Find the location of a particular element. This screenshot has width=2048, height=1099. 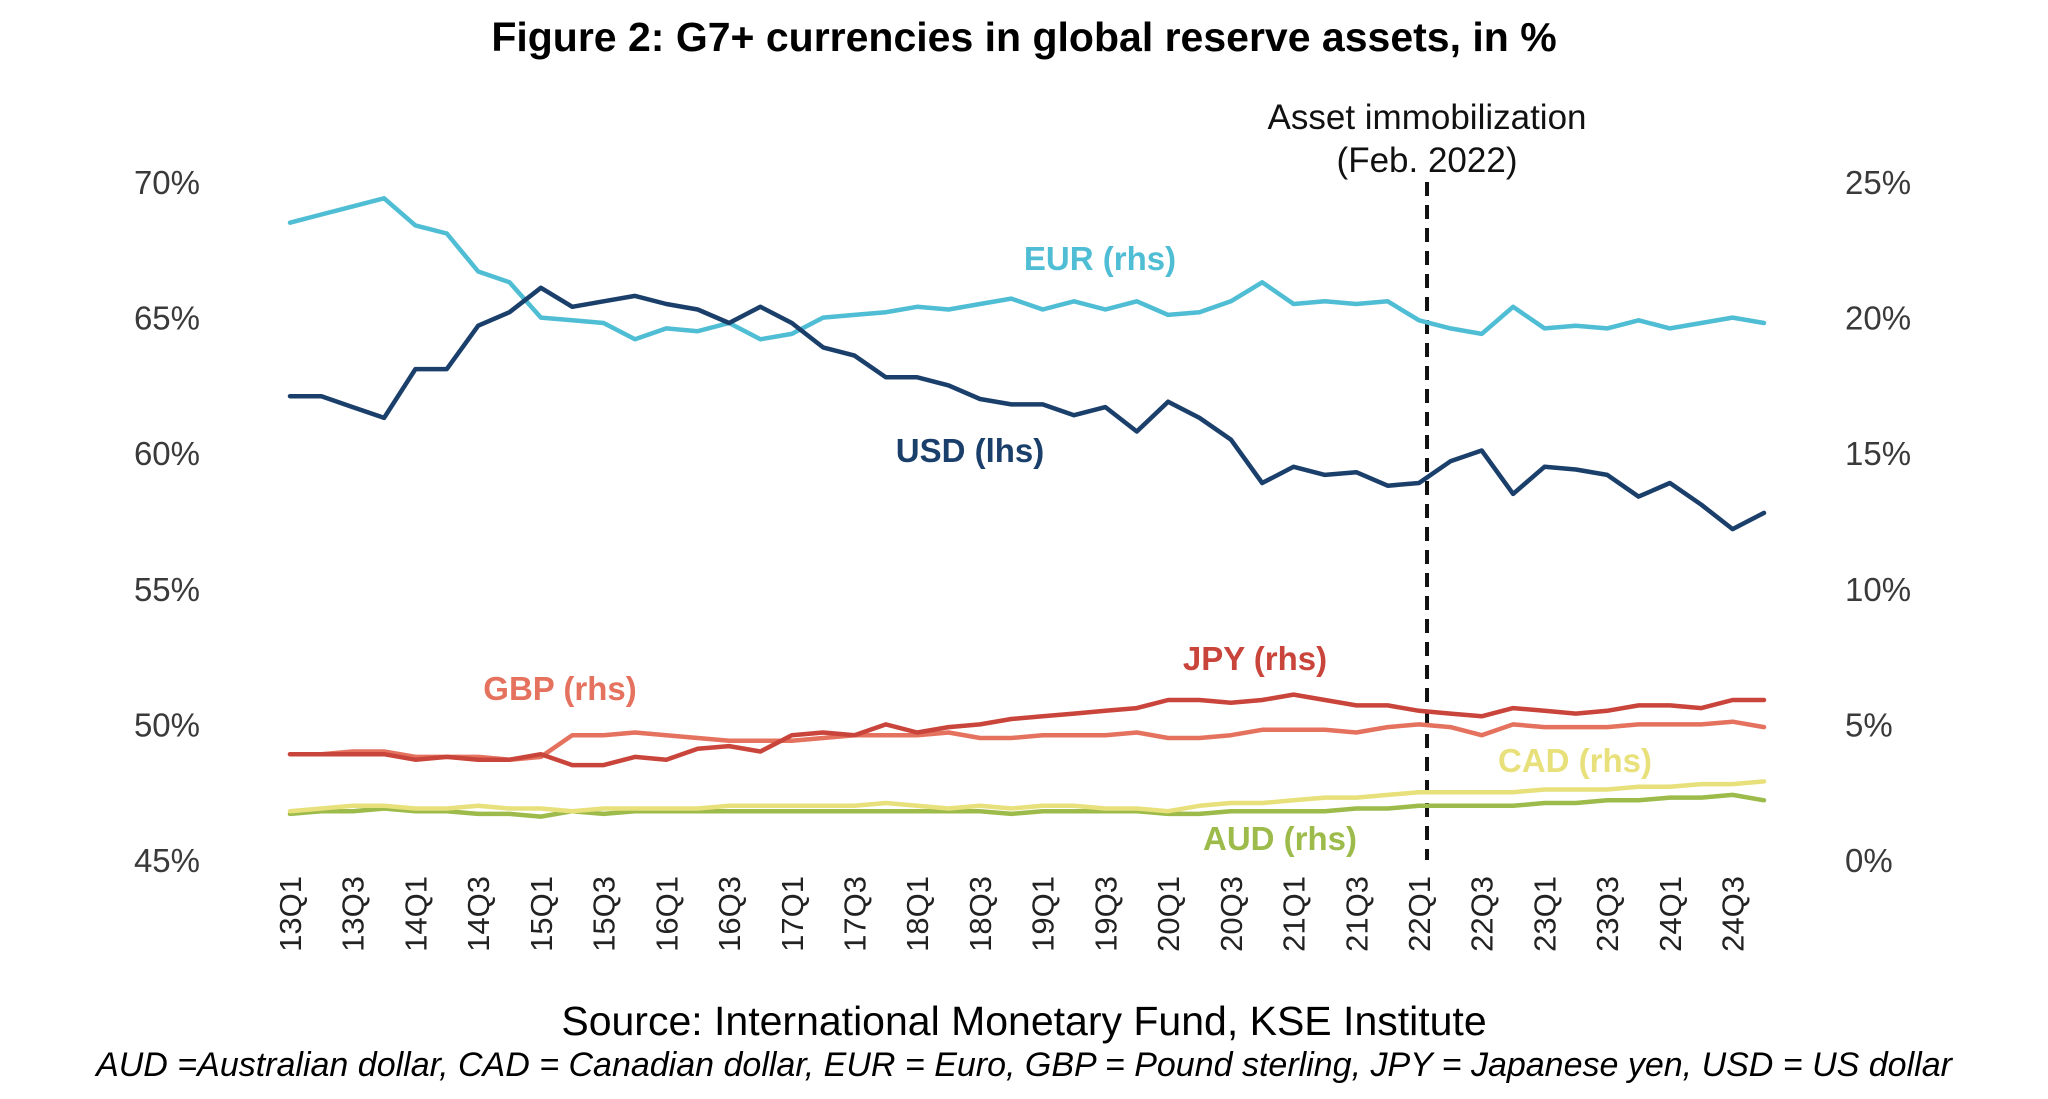

right-tick-label: 5% is located at coordinates (1869, 724).